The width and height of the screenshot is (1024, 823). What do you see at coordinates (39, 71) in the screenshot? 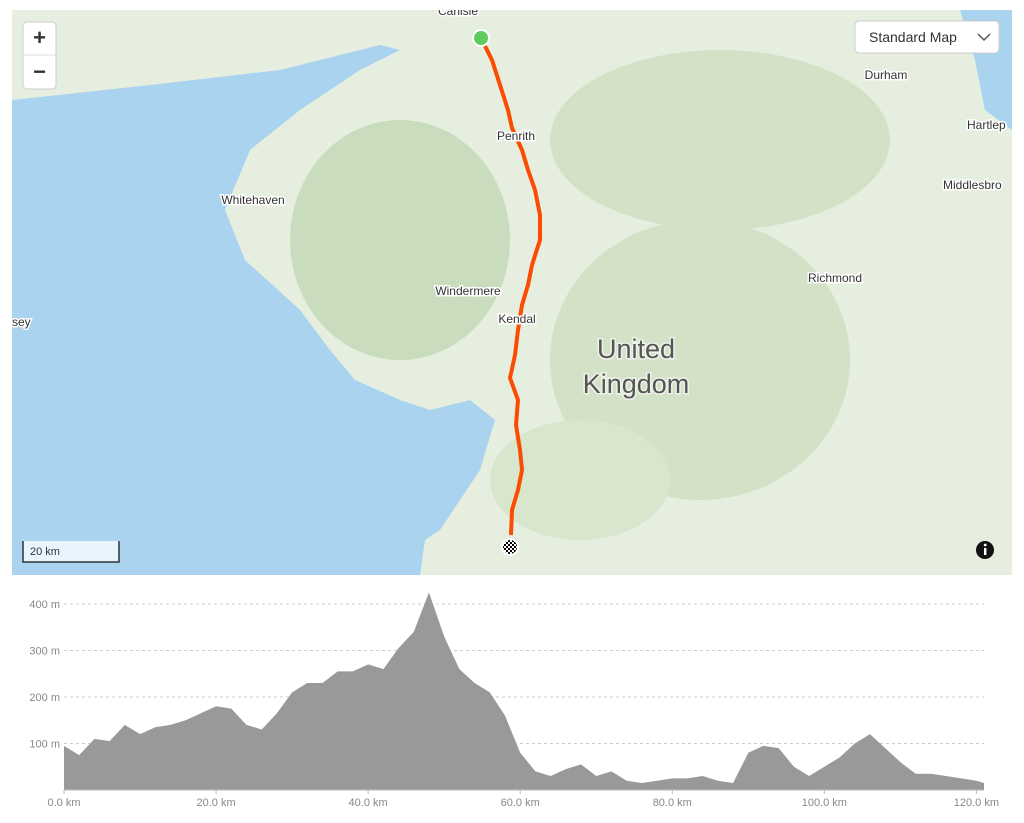
I see `zoom-out-button: −` at bounding box center [39, 71].